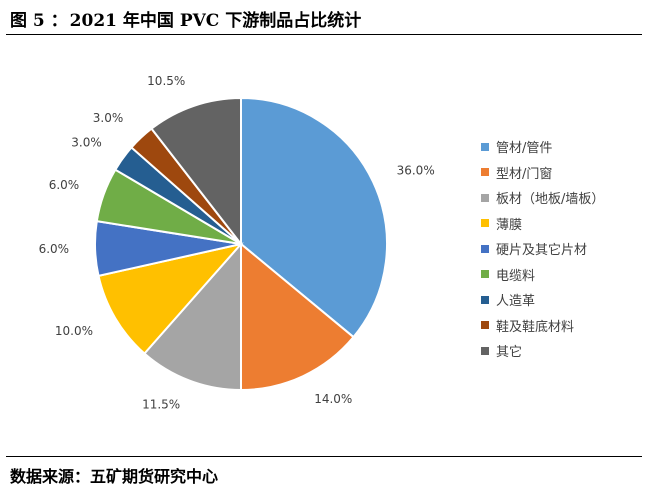  What do you see at coordinates (509, 353) in the screenshot?
I see `legend-label: 其它` at bounding box center [509, 353].